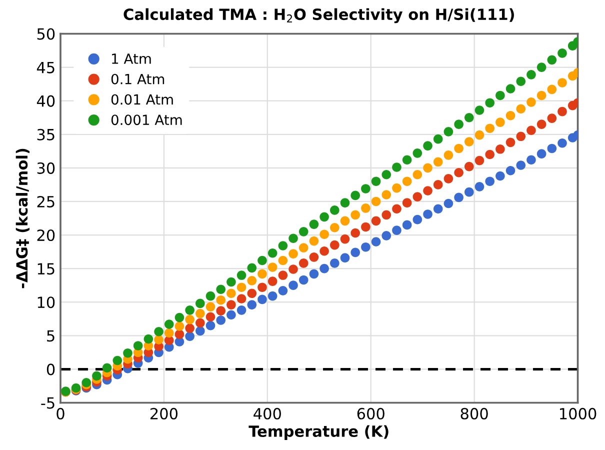  I want to click on y-tick-label: 50, so click(46, 34).